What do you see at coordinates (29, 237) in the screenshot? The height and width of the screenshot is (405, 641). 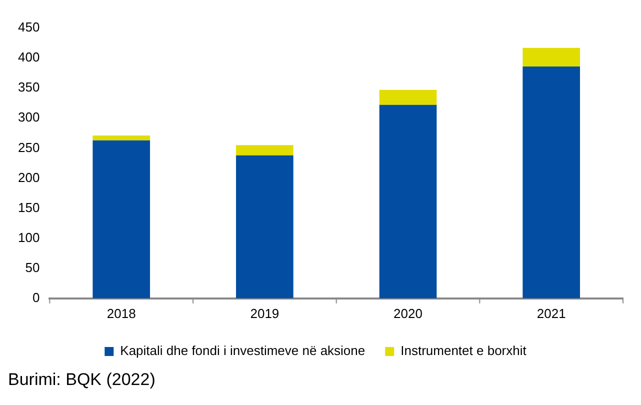 I see `y-tick-label: 100` at bounding box center [29, 237].